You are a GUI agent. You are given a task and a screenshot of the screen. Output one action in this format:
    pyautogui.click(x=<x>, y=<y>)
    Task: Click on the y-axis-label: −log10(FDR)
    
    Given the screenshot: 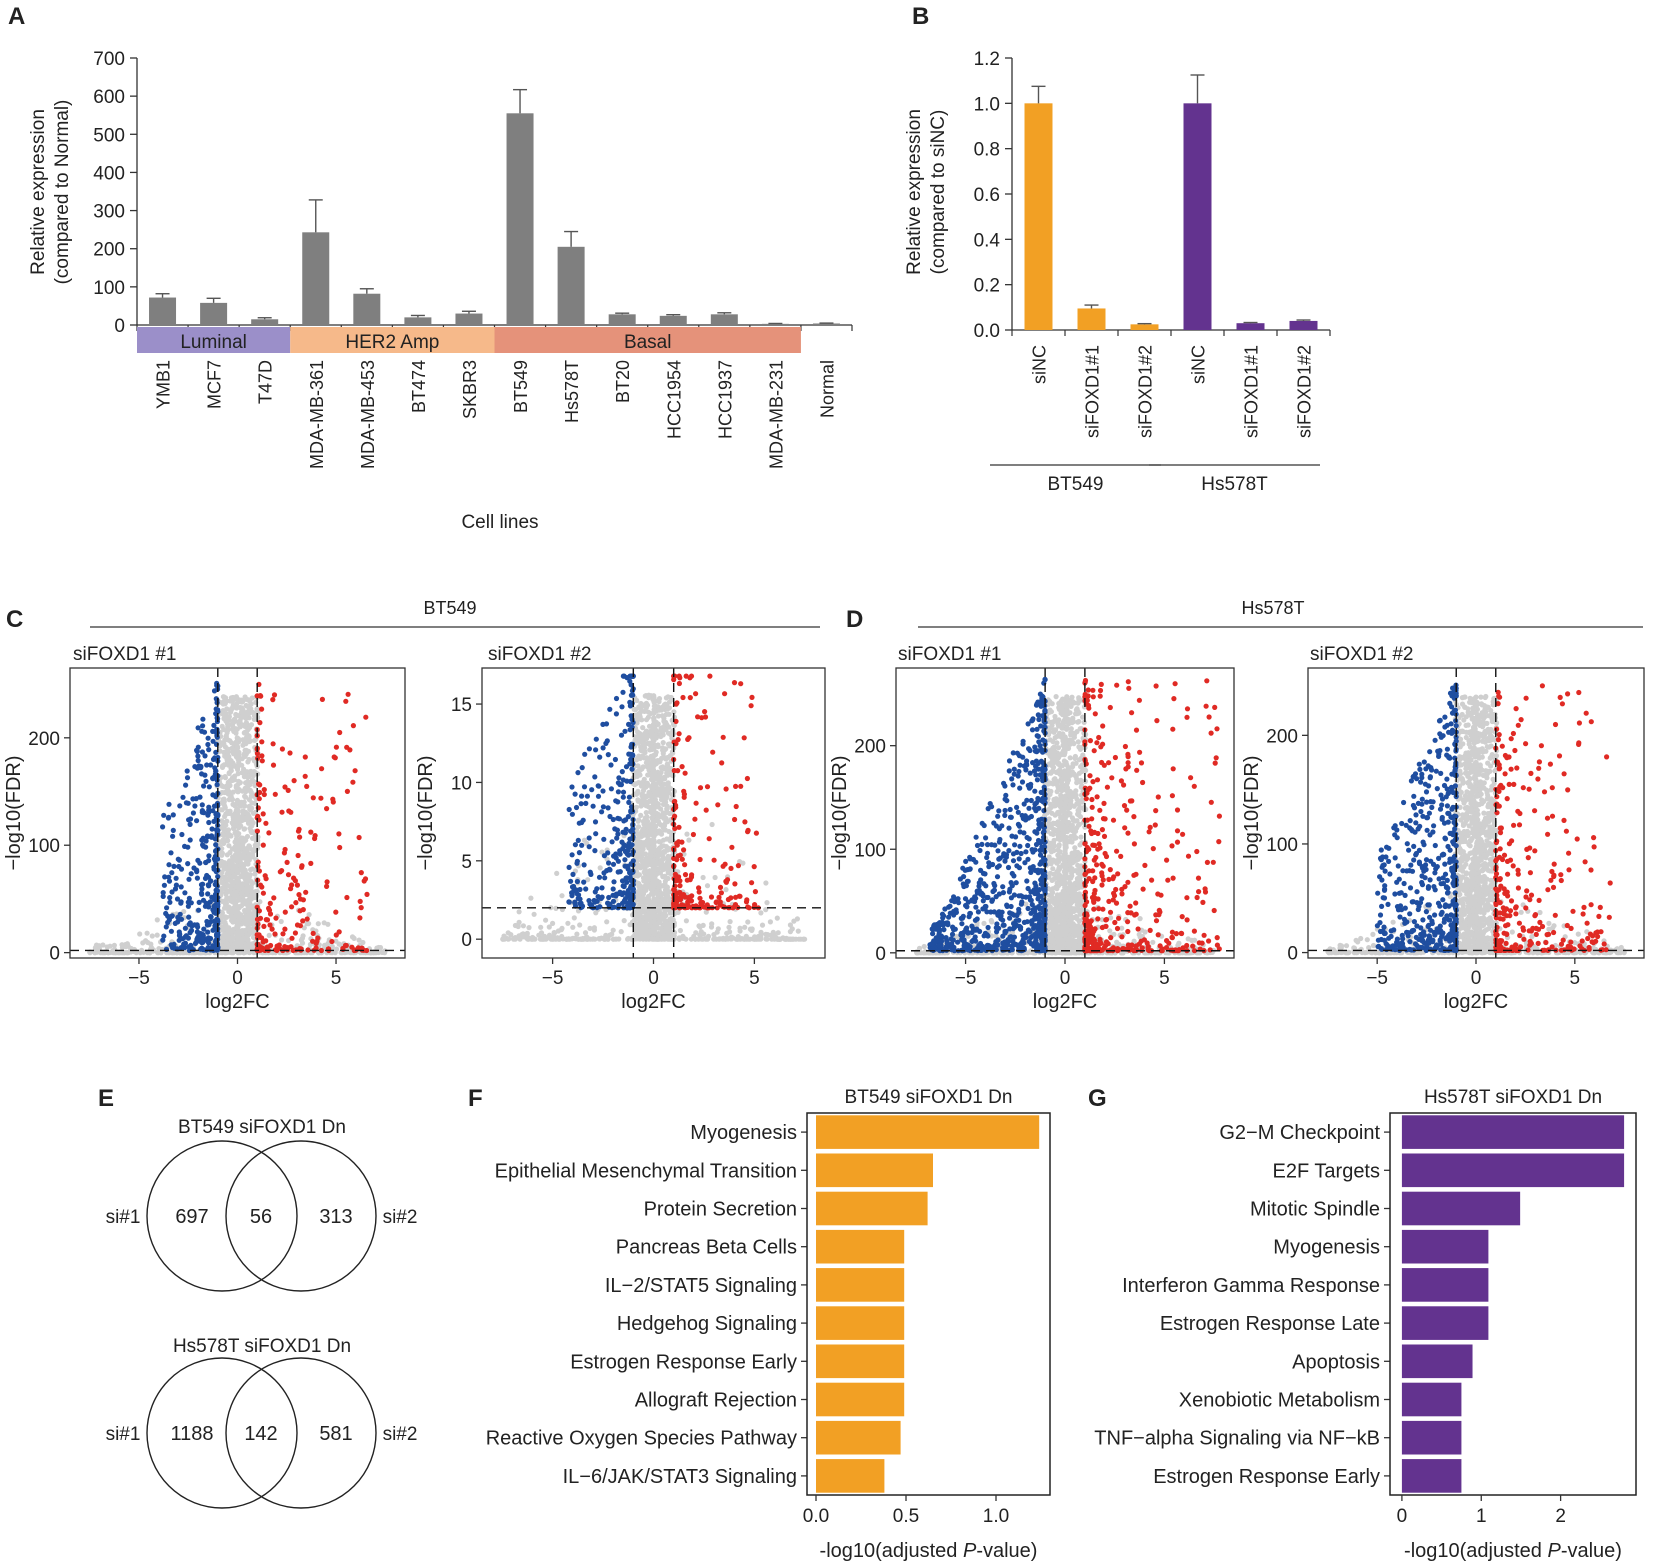 What is the action you would take?
    pyautogui.click(x=14, y=812)
    